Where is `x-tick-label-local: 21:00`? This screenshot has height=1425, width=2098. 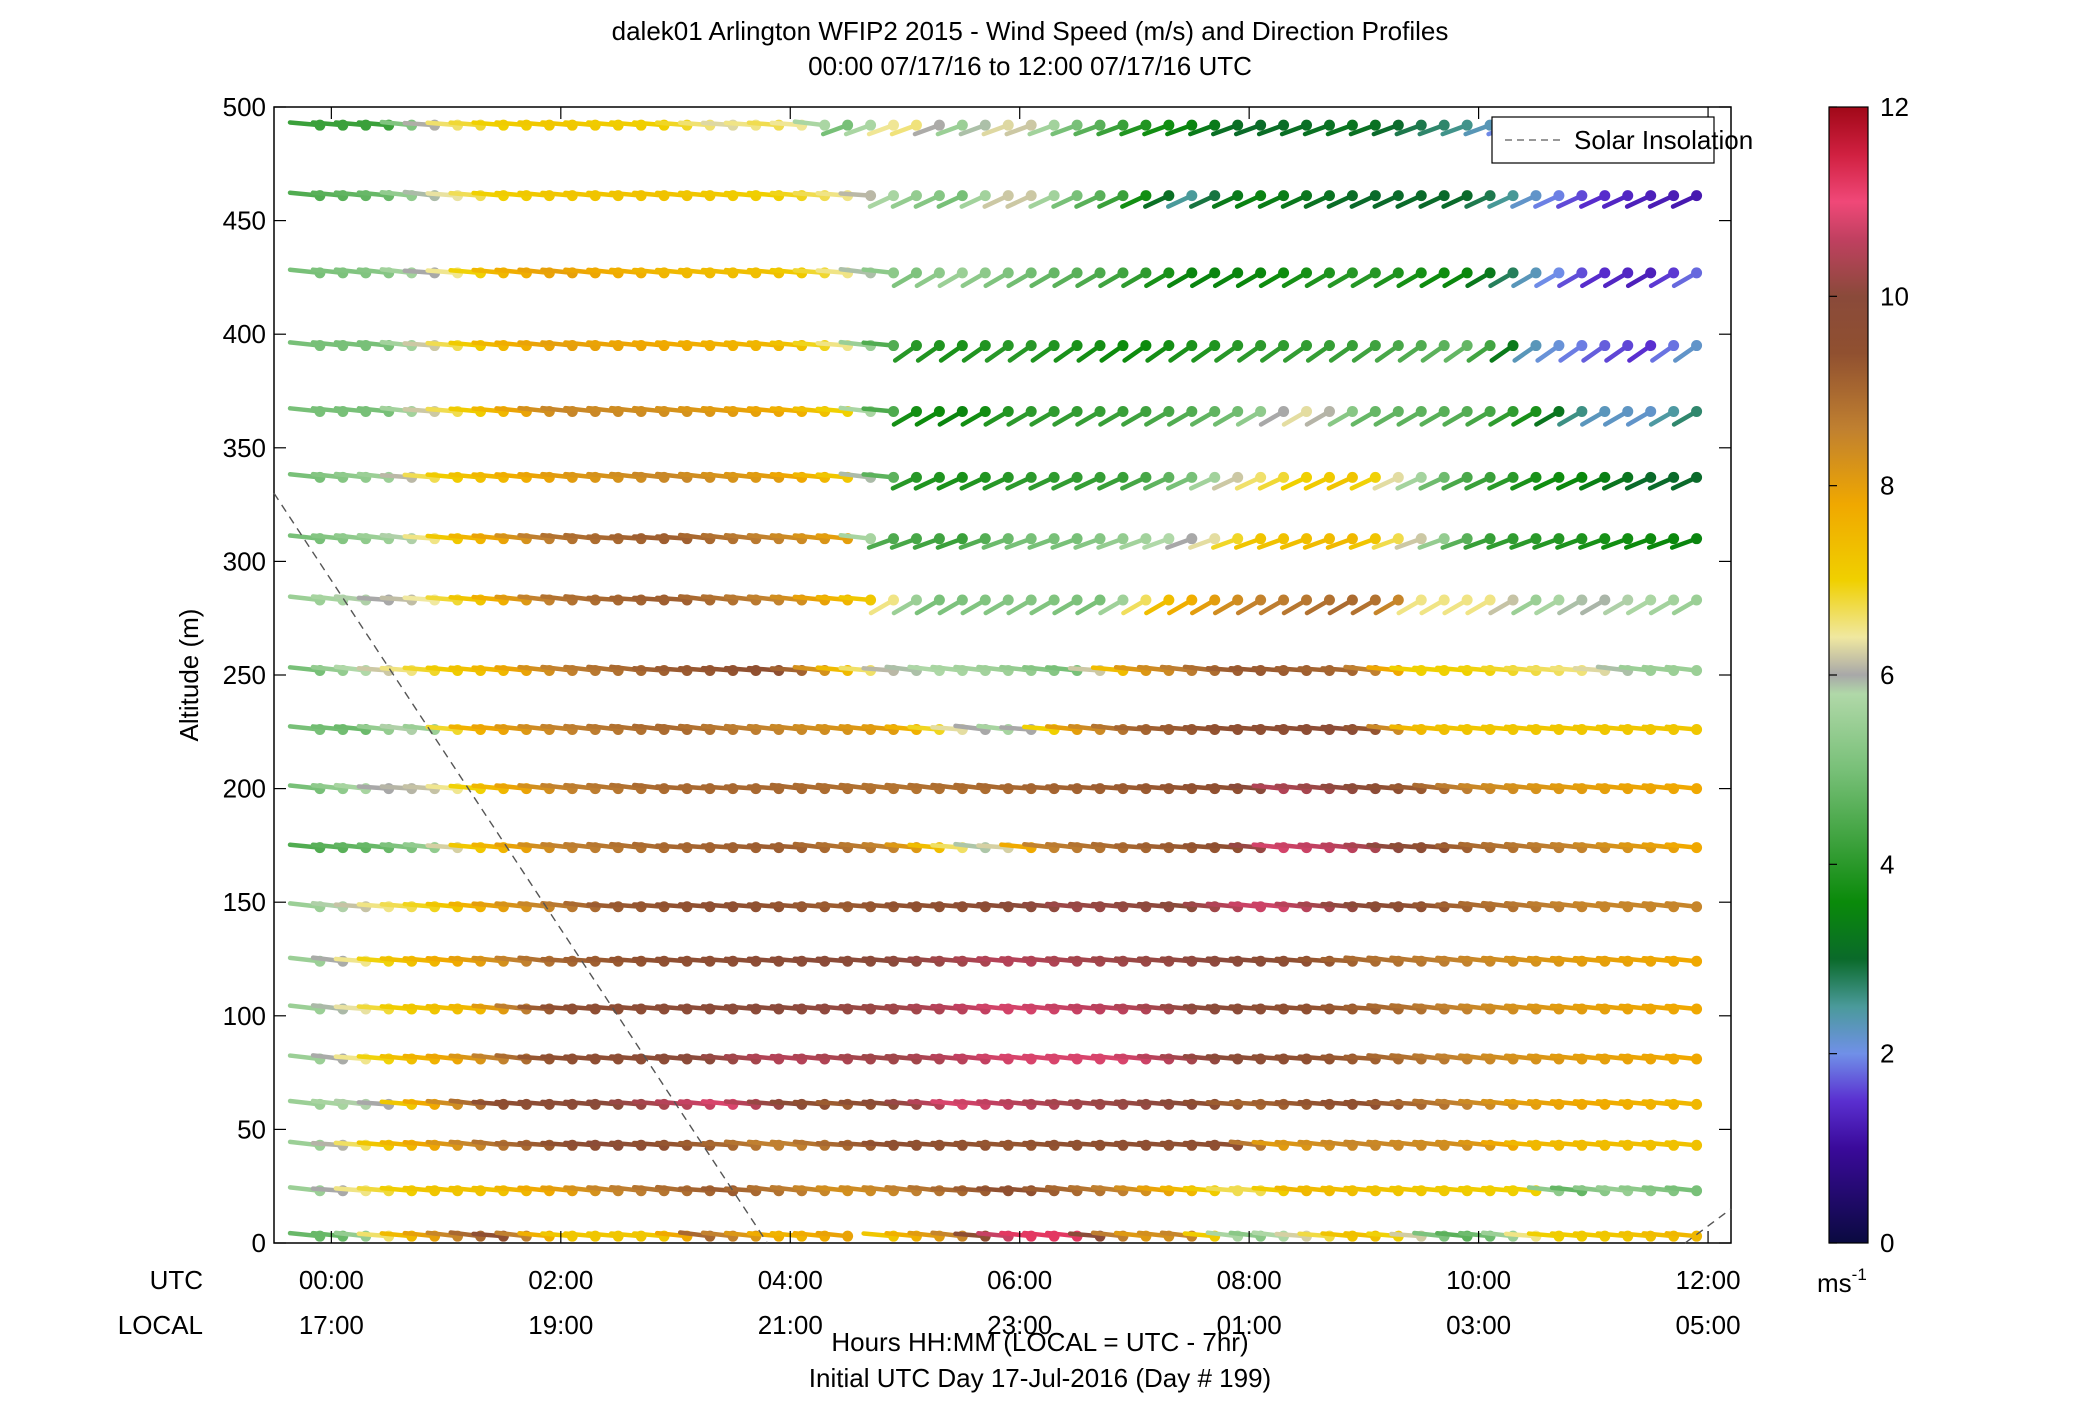 x-tick-label-local: 21:00 is located at coordinates (790, 1325).